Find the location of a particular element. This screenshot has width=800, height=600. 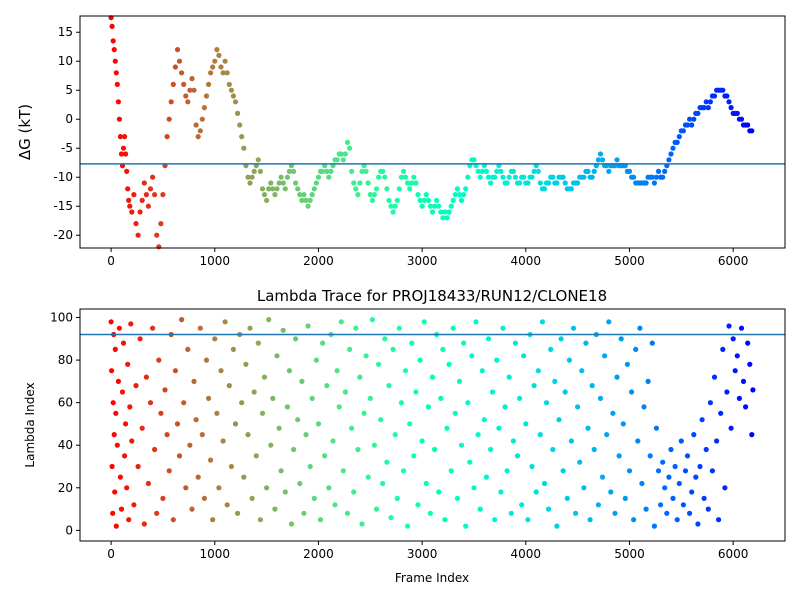

y-tick-label: 20 is located at coordinates (65, 488).